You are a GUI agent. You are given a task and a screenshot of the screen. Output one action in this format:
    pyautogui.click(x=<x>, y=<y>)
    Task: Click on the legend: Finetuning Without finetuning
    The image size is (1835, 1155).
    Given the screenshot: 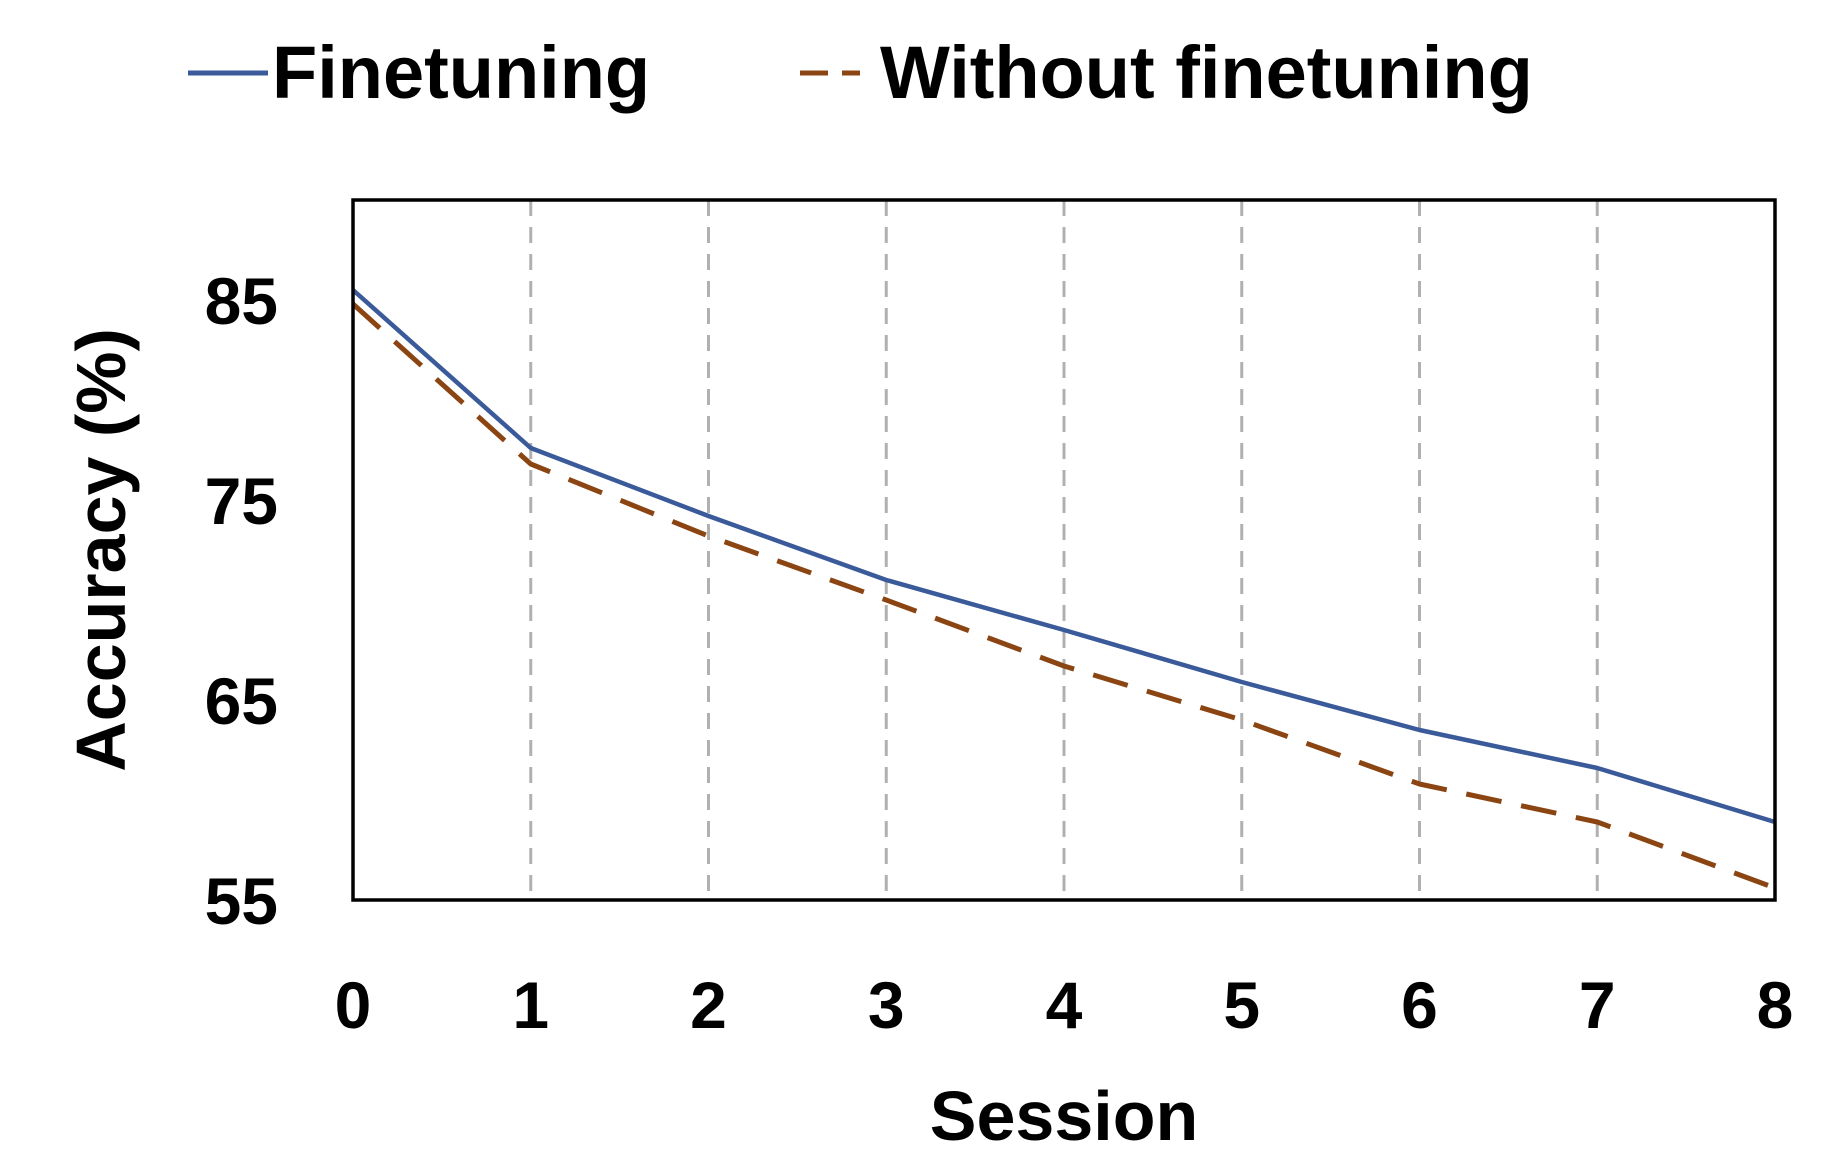 What is the action you would take?
    pyautogui.click(x=860, y=72)
    